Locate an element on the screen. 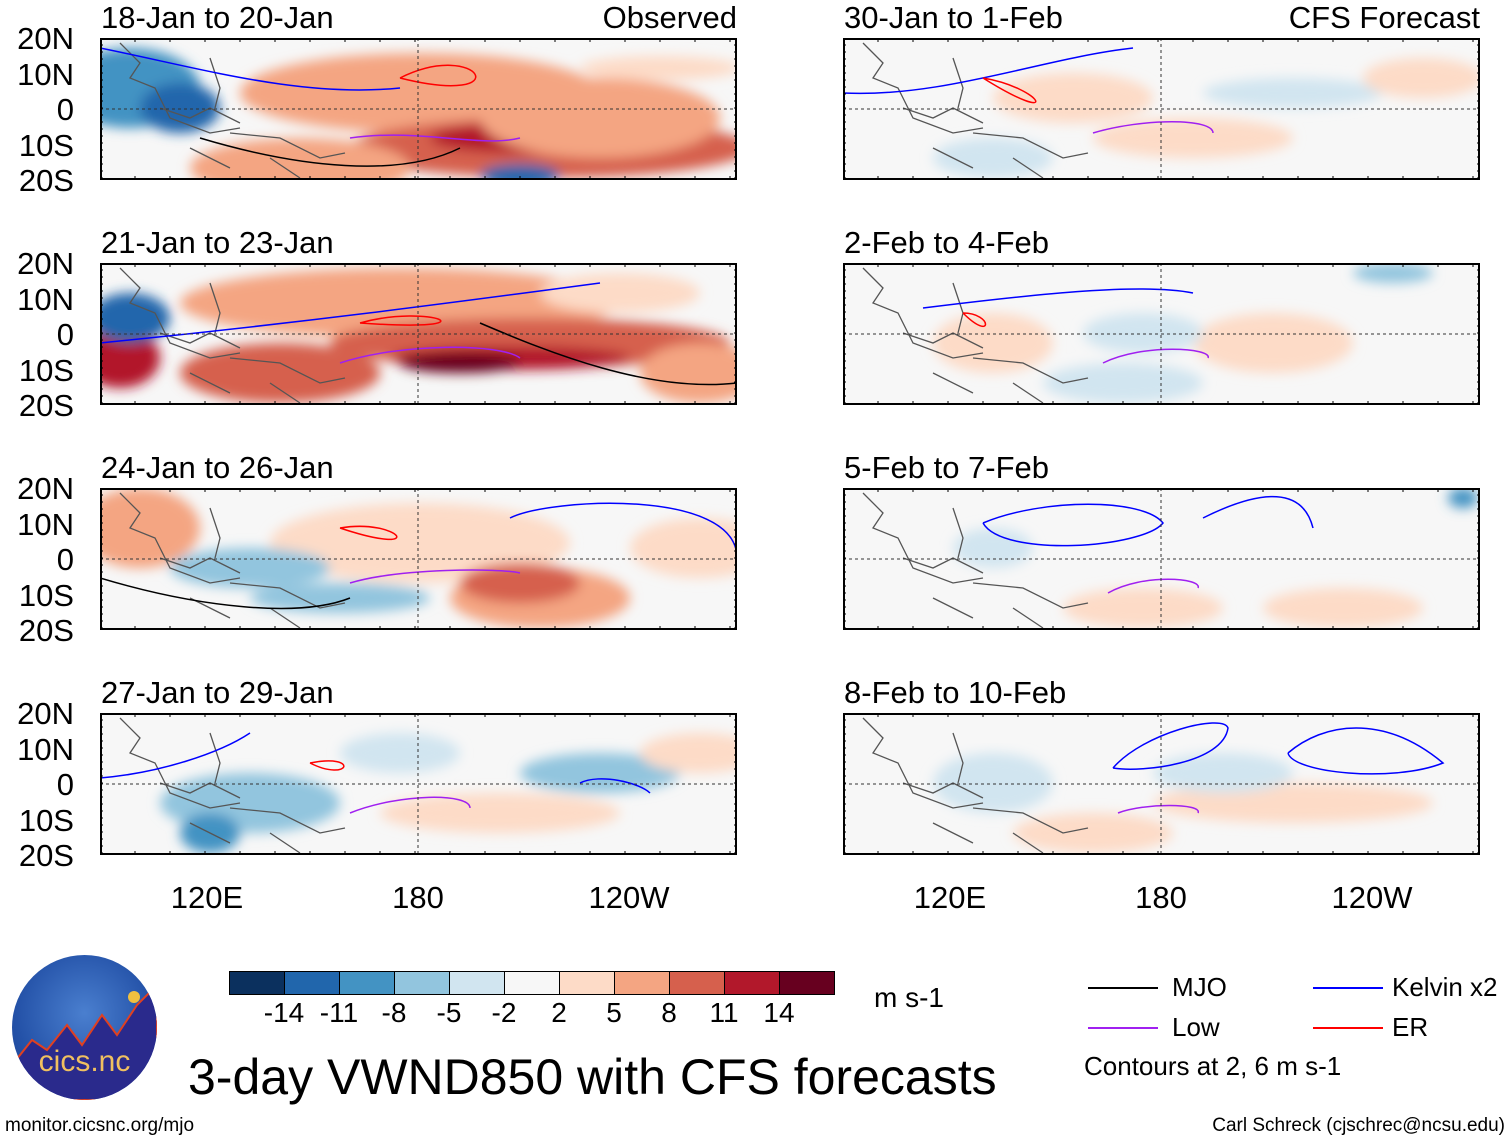 The image size is (1510, 1142). legend-line-low is located at coordinates (1123, 1028).